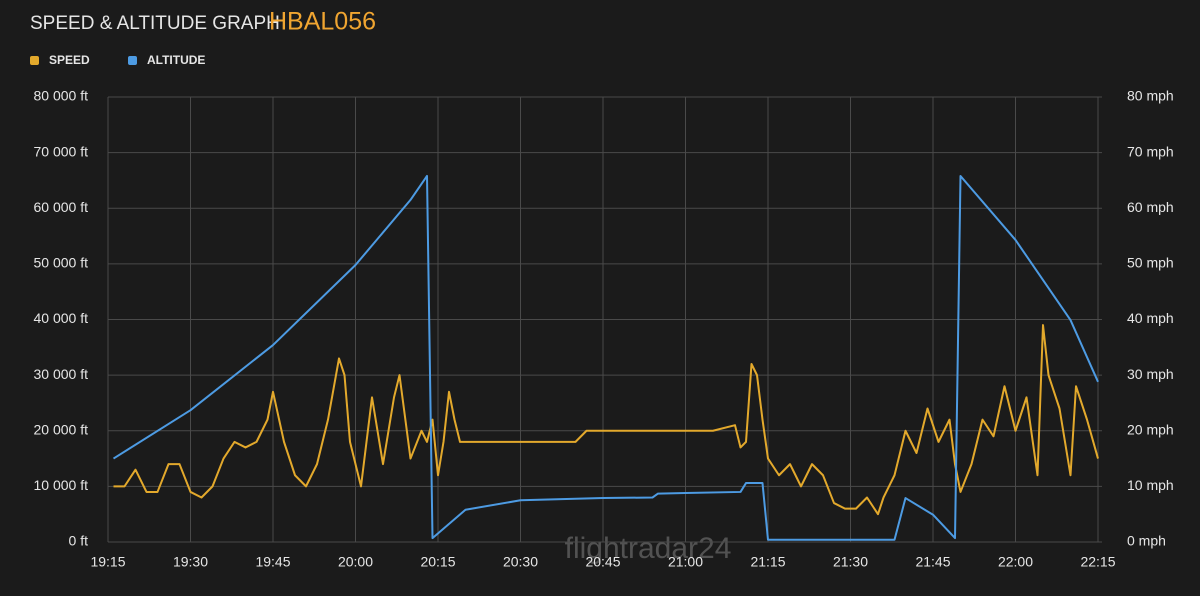  I want to click on chart-subtitle: HBAL056, so click(322, 22).